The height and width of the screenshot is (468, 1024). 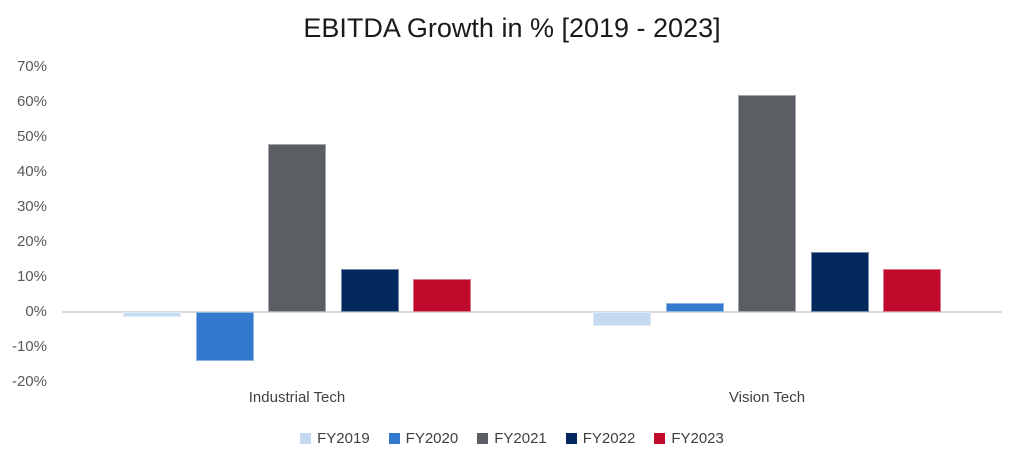 What do you see at coordinates (442, 295) in the screenshot?
I see `bar-fy2023-industrial-tech` at bounding box center [442, 295].